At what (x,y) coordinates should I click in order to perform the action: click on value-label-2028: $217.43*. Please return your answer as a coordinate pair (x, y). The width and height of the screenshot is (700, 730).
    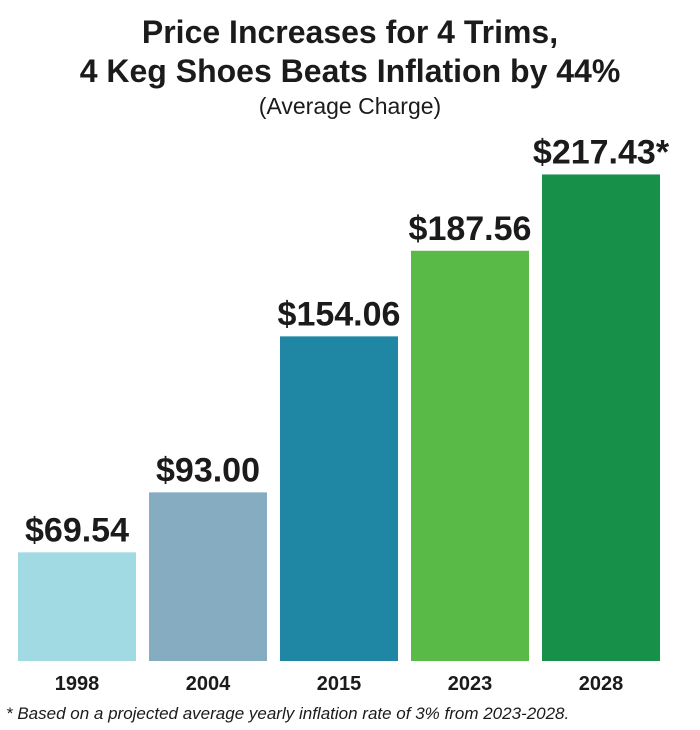
    Looking at the image, I should click on (601, 152).